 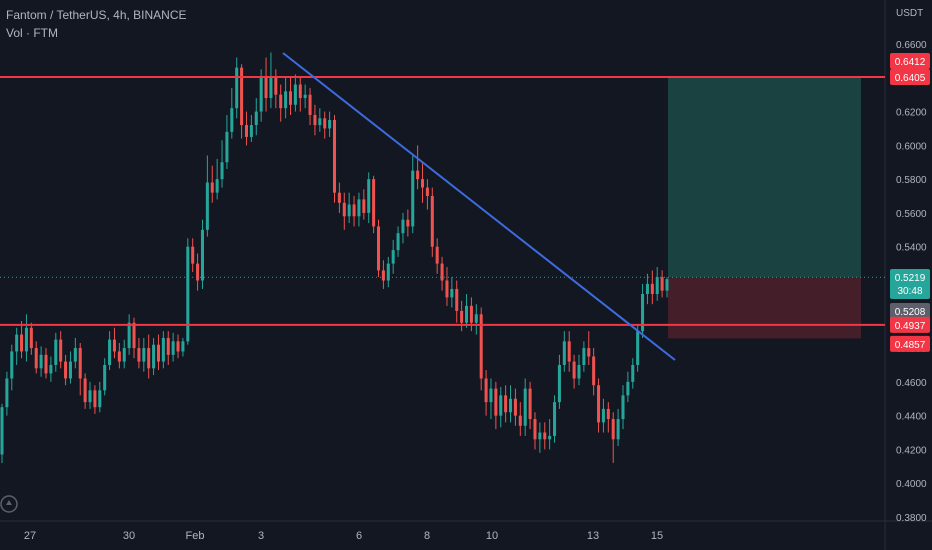 I want to click on volume-label: Vol · FTM, so click(x=32, y=33).